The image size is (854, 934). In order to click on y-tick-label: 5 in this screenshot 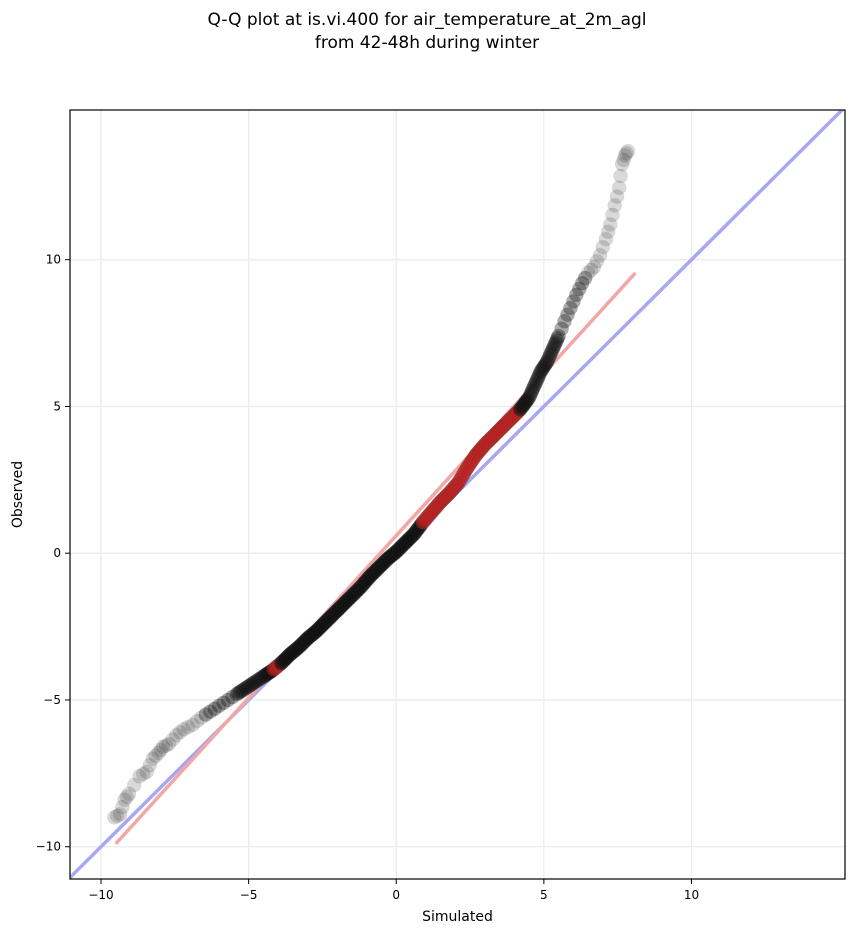, I will do `click(57, 406)`.